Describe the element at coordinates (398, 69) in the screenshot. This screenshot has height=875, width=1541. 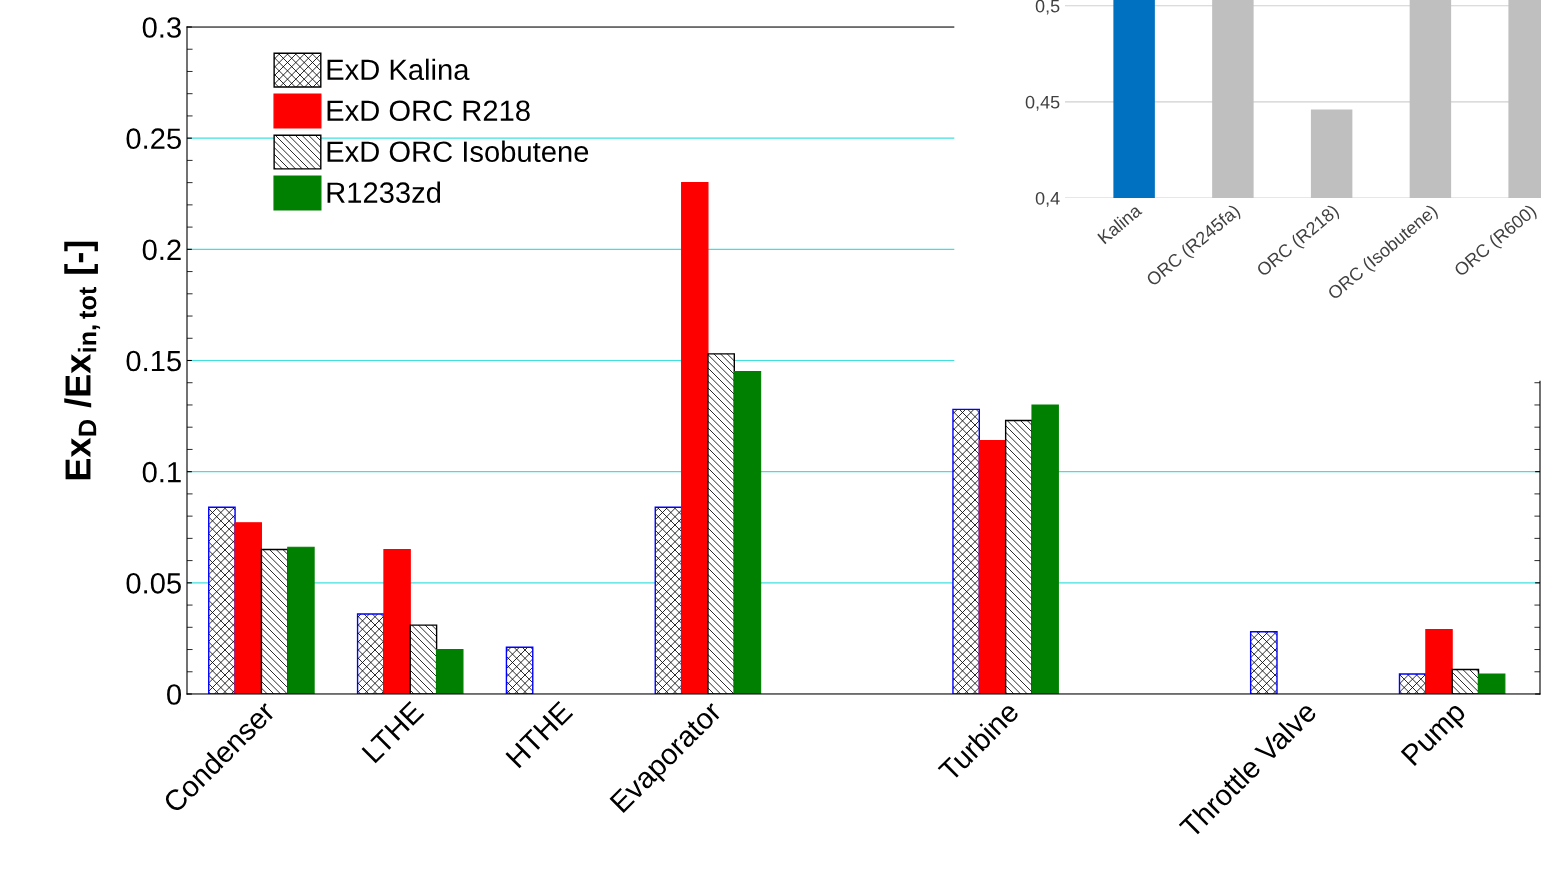
I see `legend-label: ExD Kalina` at that location.